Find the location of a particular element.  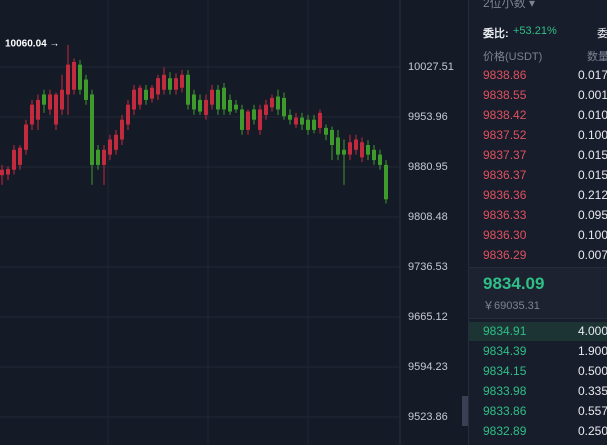

ask-price: 9838.86 is located at coordinates (505, 75).